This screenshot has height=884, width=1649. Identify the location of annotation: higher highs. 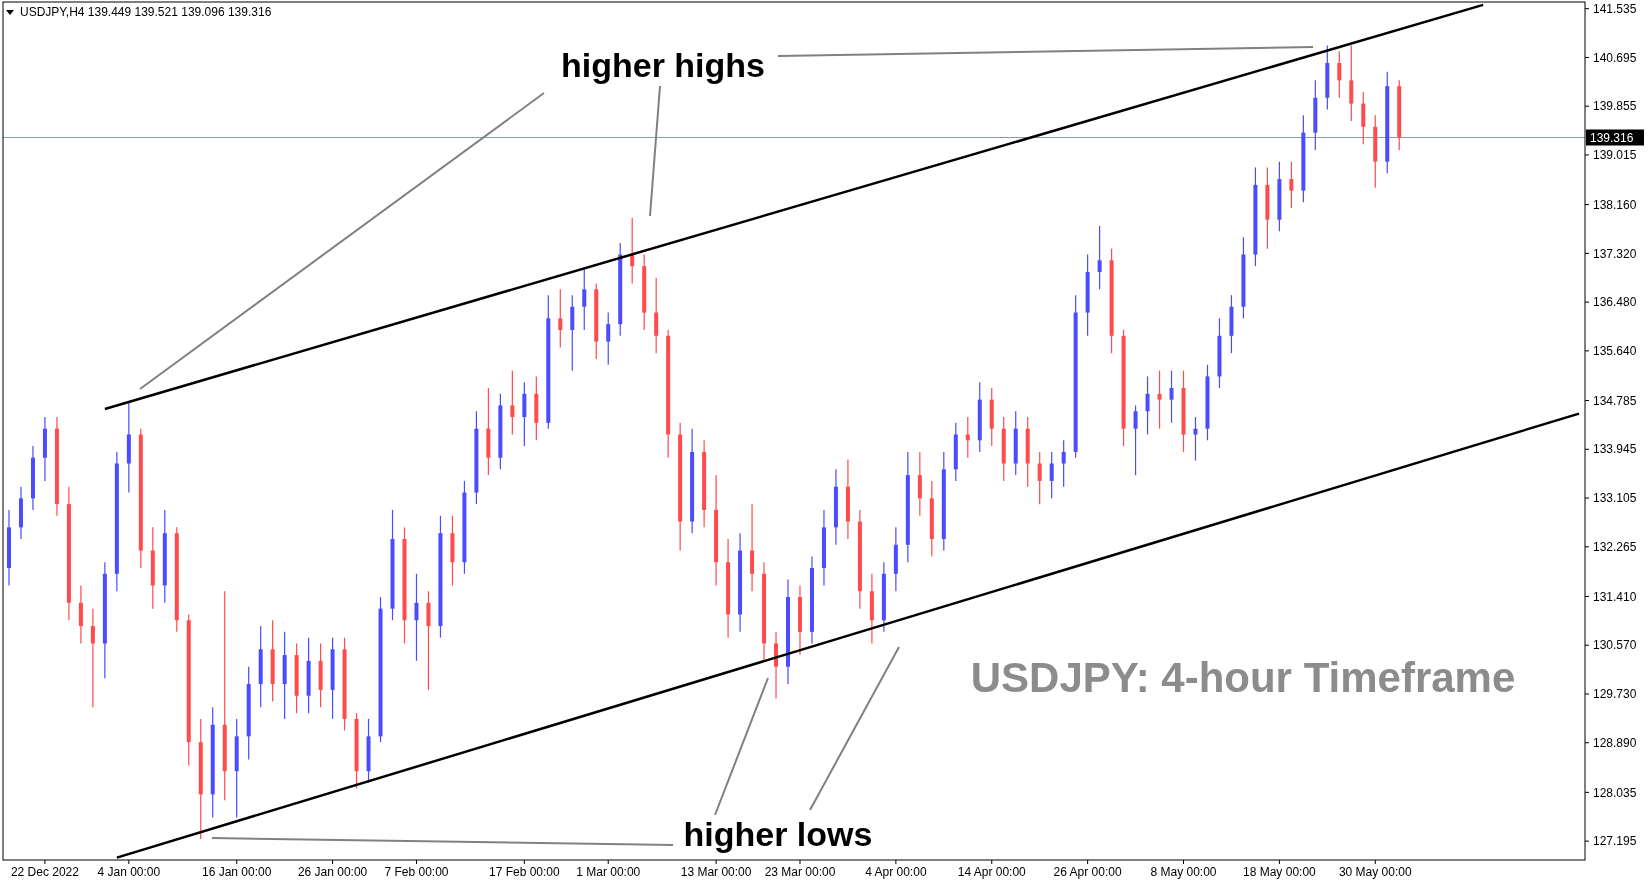
(663, 65).